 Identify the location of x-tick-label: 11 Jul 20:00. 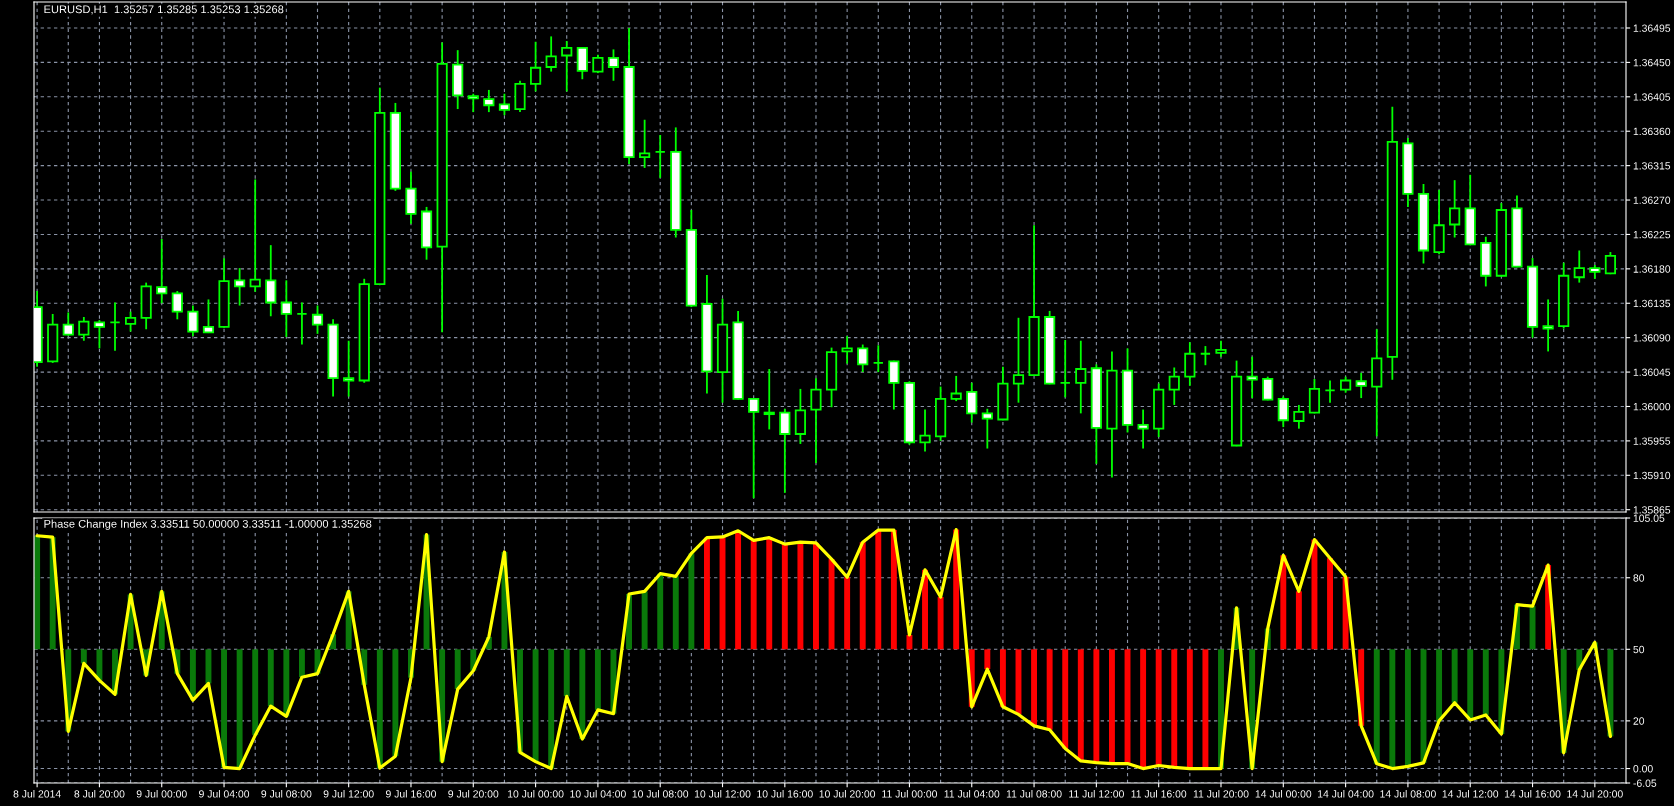
(1221, 793).